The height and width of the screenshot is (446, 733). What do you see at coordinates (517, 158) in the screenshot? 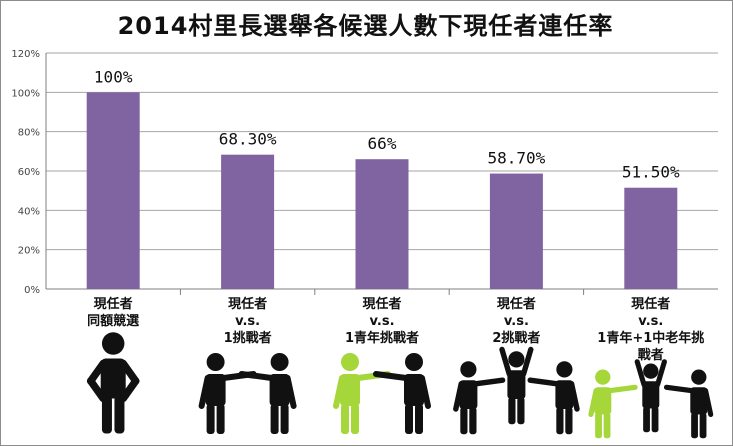
I see `data-label: 58.70%` at bounding box center [517, 158].